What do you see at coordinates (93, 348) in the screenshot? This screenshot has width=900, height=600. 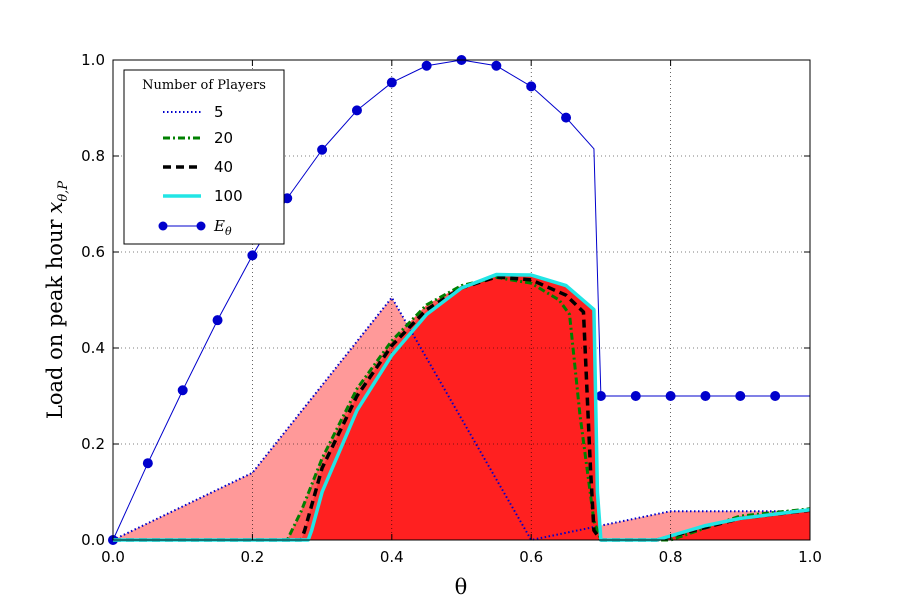 I see `y-tick-label: 0.4` at bounding box center [93, 348].